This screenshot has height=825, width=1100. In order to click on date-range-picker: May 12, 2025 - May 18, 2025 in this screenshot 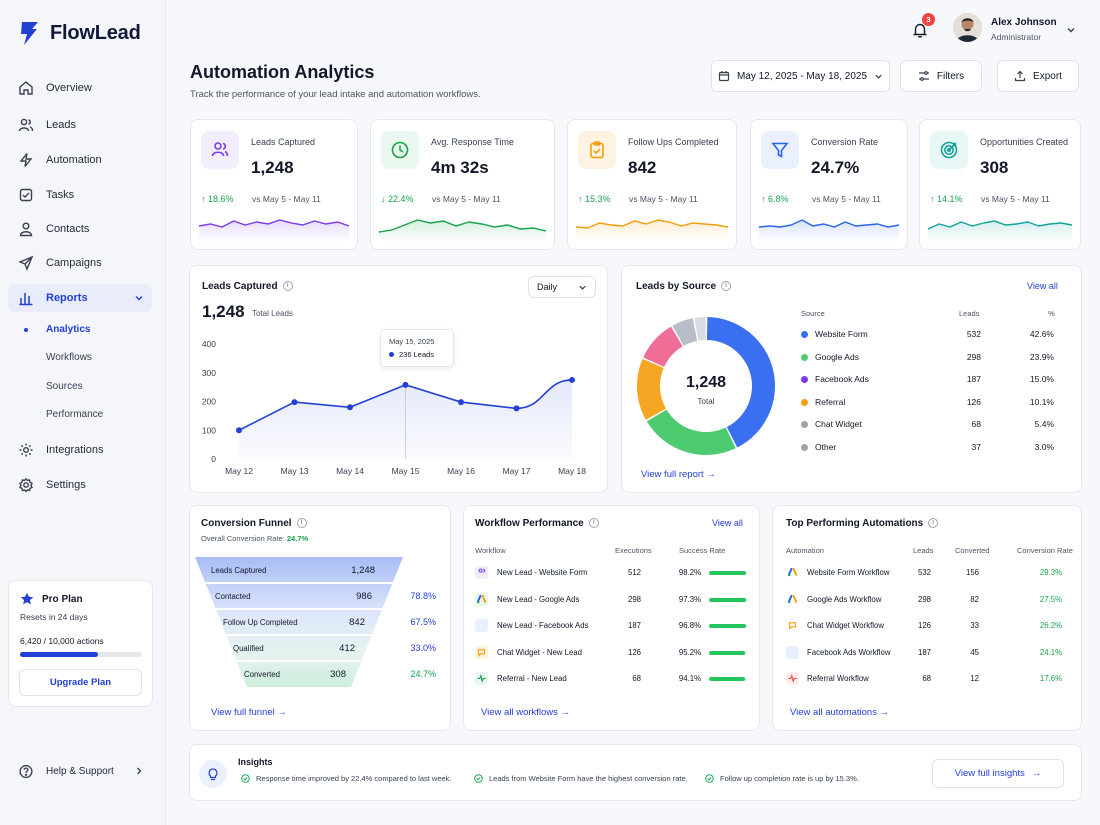, I will do `click(800, 76)`.